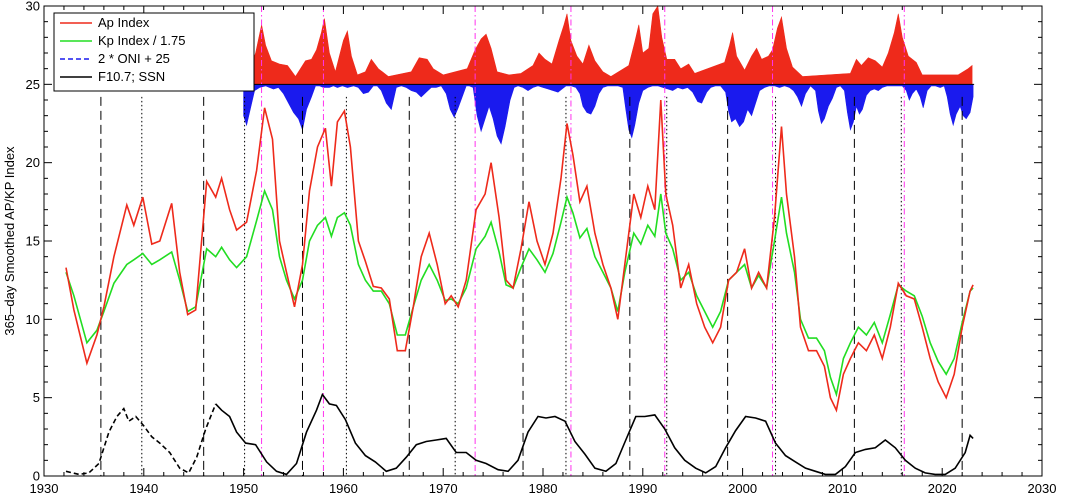  What do you see at coordinates (243, 488) in the screenshot?
I see `x-tick-label: 1950` at bounding box center [243, 488].